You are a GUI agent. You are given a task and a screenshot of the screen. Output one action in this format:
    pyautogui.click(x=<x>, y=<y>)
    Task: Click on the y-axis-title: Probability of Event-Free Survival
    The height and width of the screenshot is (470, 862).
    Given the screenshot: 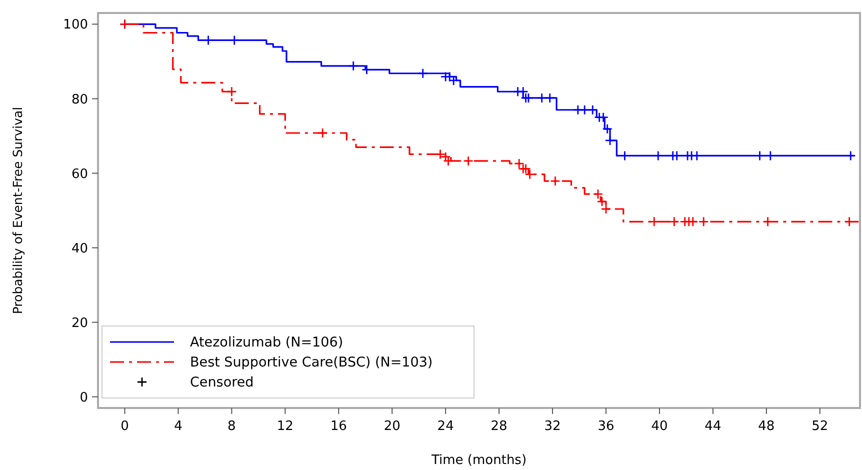 What is the action you would take?
    pyautogui.click(x=17, y=210)
    